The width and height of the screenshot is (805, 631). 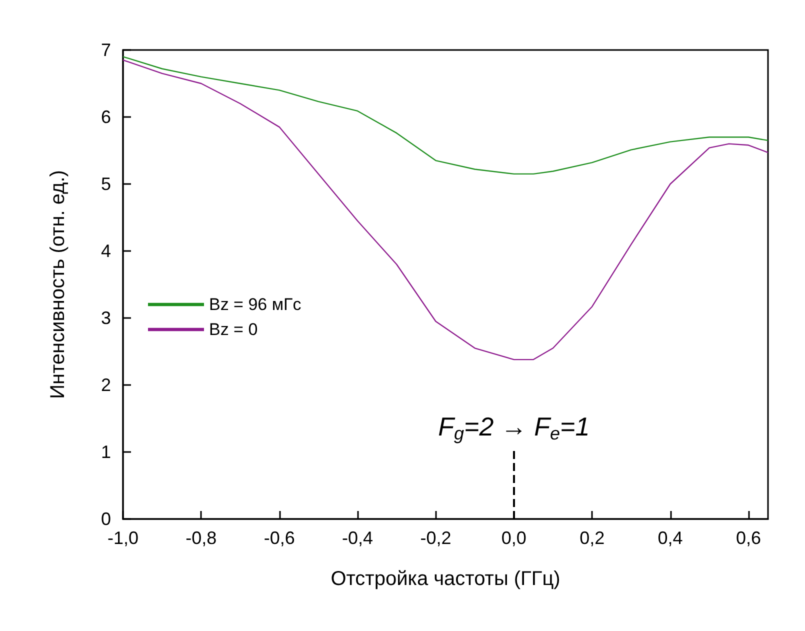 What do you see at coordinates (255, 304) in the screenshot?
I see `legend-label: Bz = 96 мГс` at bounding box center [255, 304].